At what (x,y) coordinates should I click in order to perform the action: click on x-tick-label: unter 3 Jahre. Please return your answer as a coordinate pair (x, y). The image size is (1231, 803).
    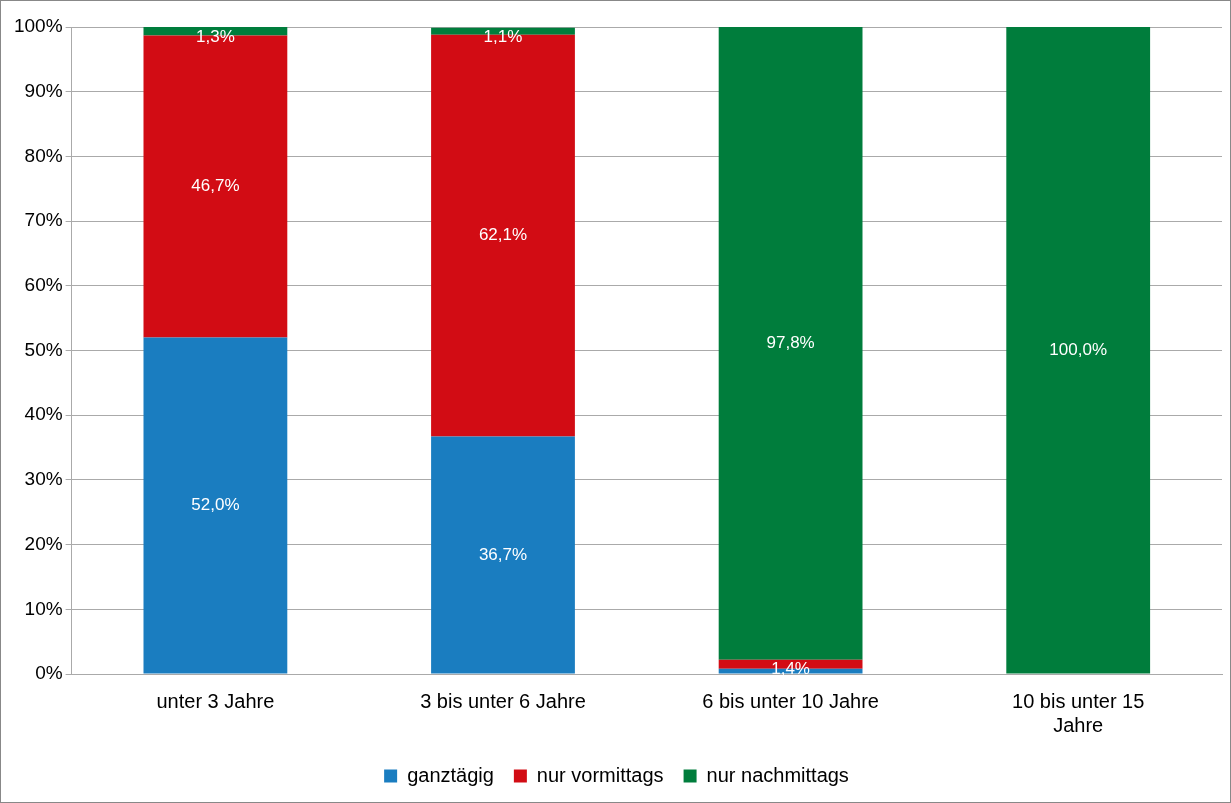
    Looking at the image, I should click on (215, 700).